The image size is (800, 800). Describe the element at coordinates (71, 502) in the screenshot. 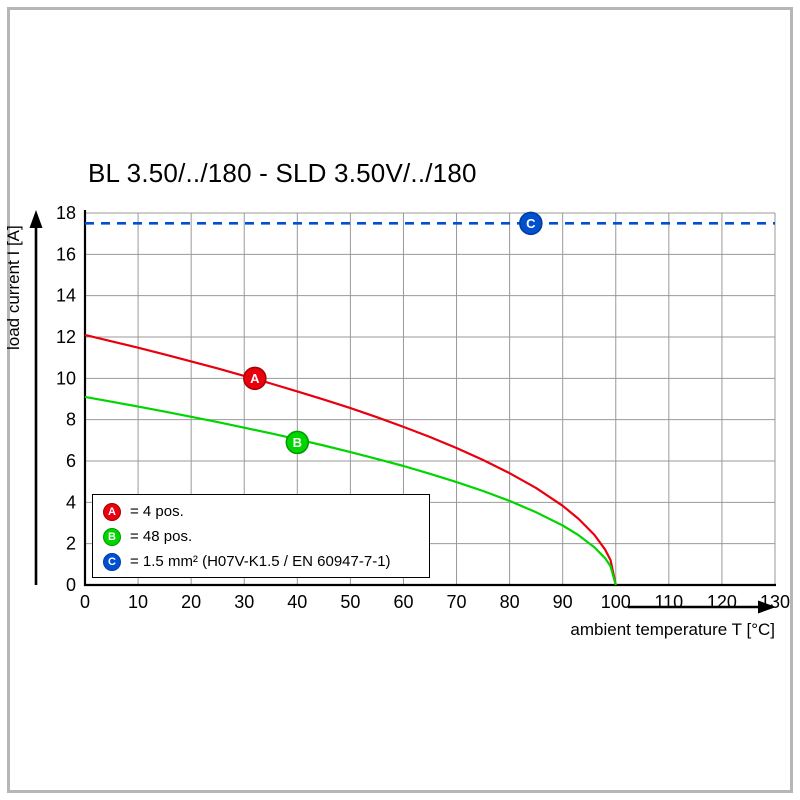

I see `svg-text: 4` at that location.